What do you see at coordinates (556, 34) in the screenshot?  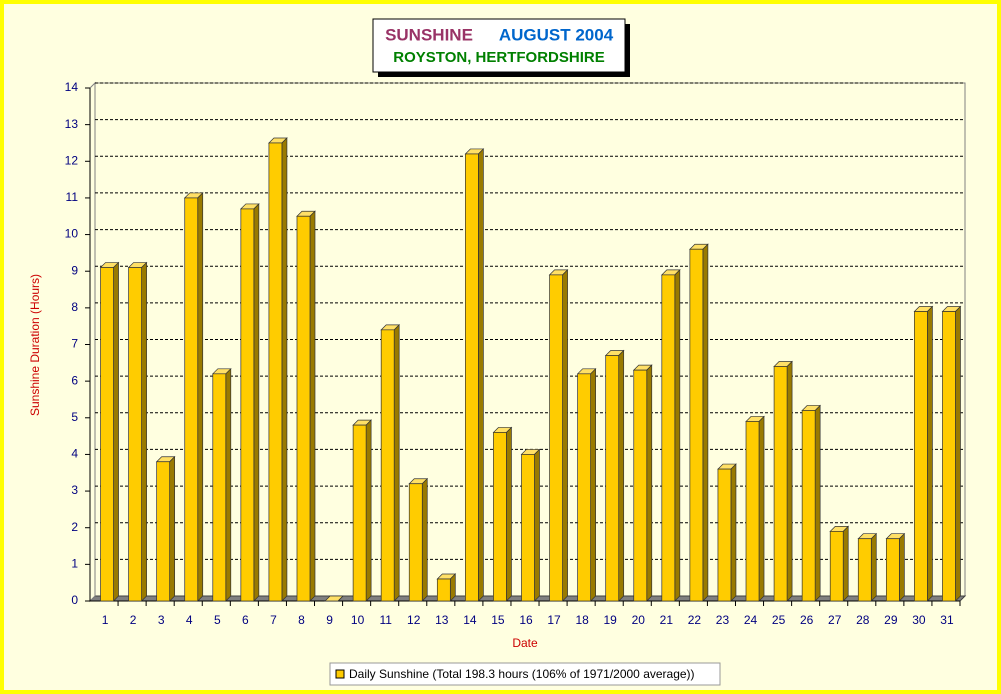 I see `chart-title-month: AUGUST 2004` at bounding box center [556, 34].